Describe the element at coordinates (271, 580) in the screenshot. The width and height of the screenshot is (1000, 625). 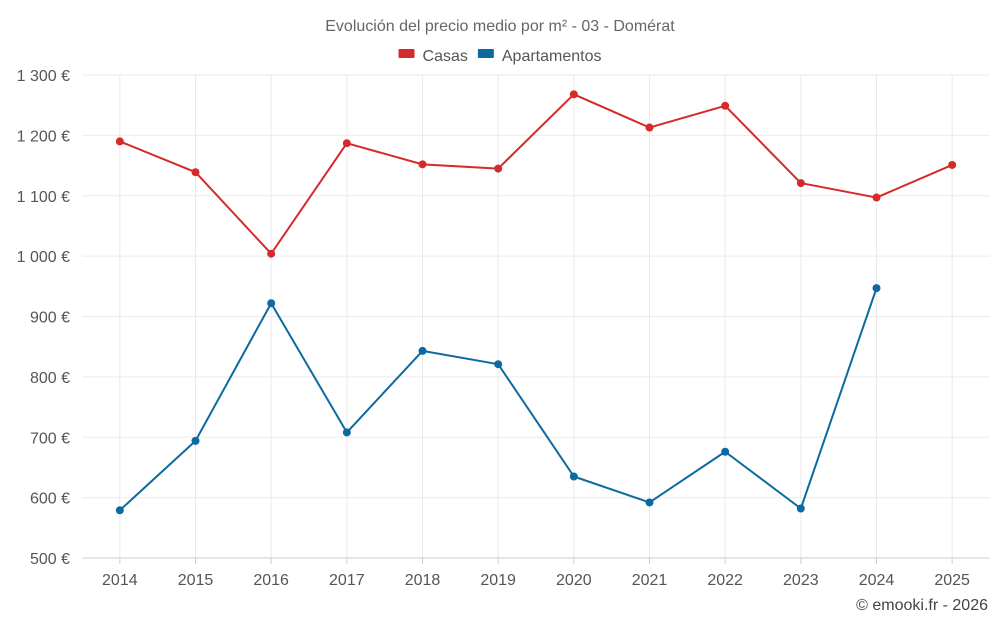
I see `x-tick-label: 2016` at that location.